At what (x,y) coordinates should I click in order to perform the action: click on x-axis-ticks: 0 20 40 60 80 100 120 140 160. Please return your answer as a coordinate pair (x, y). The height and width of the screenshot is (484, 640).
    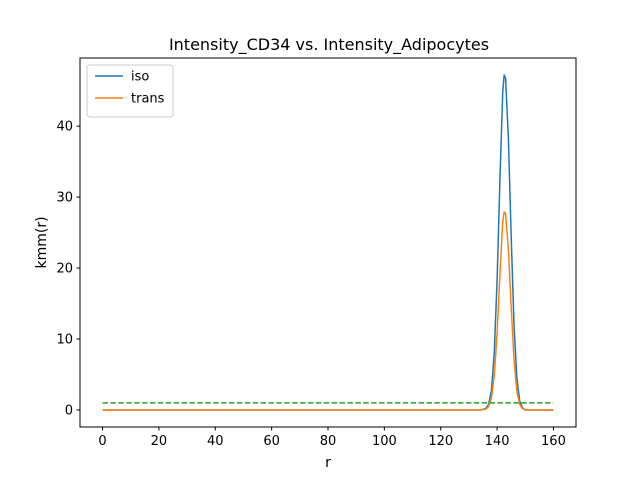
    Looking at the image, I should click on (332, 438).